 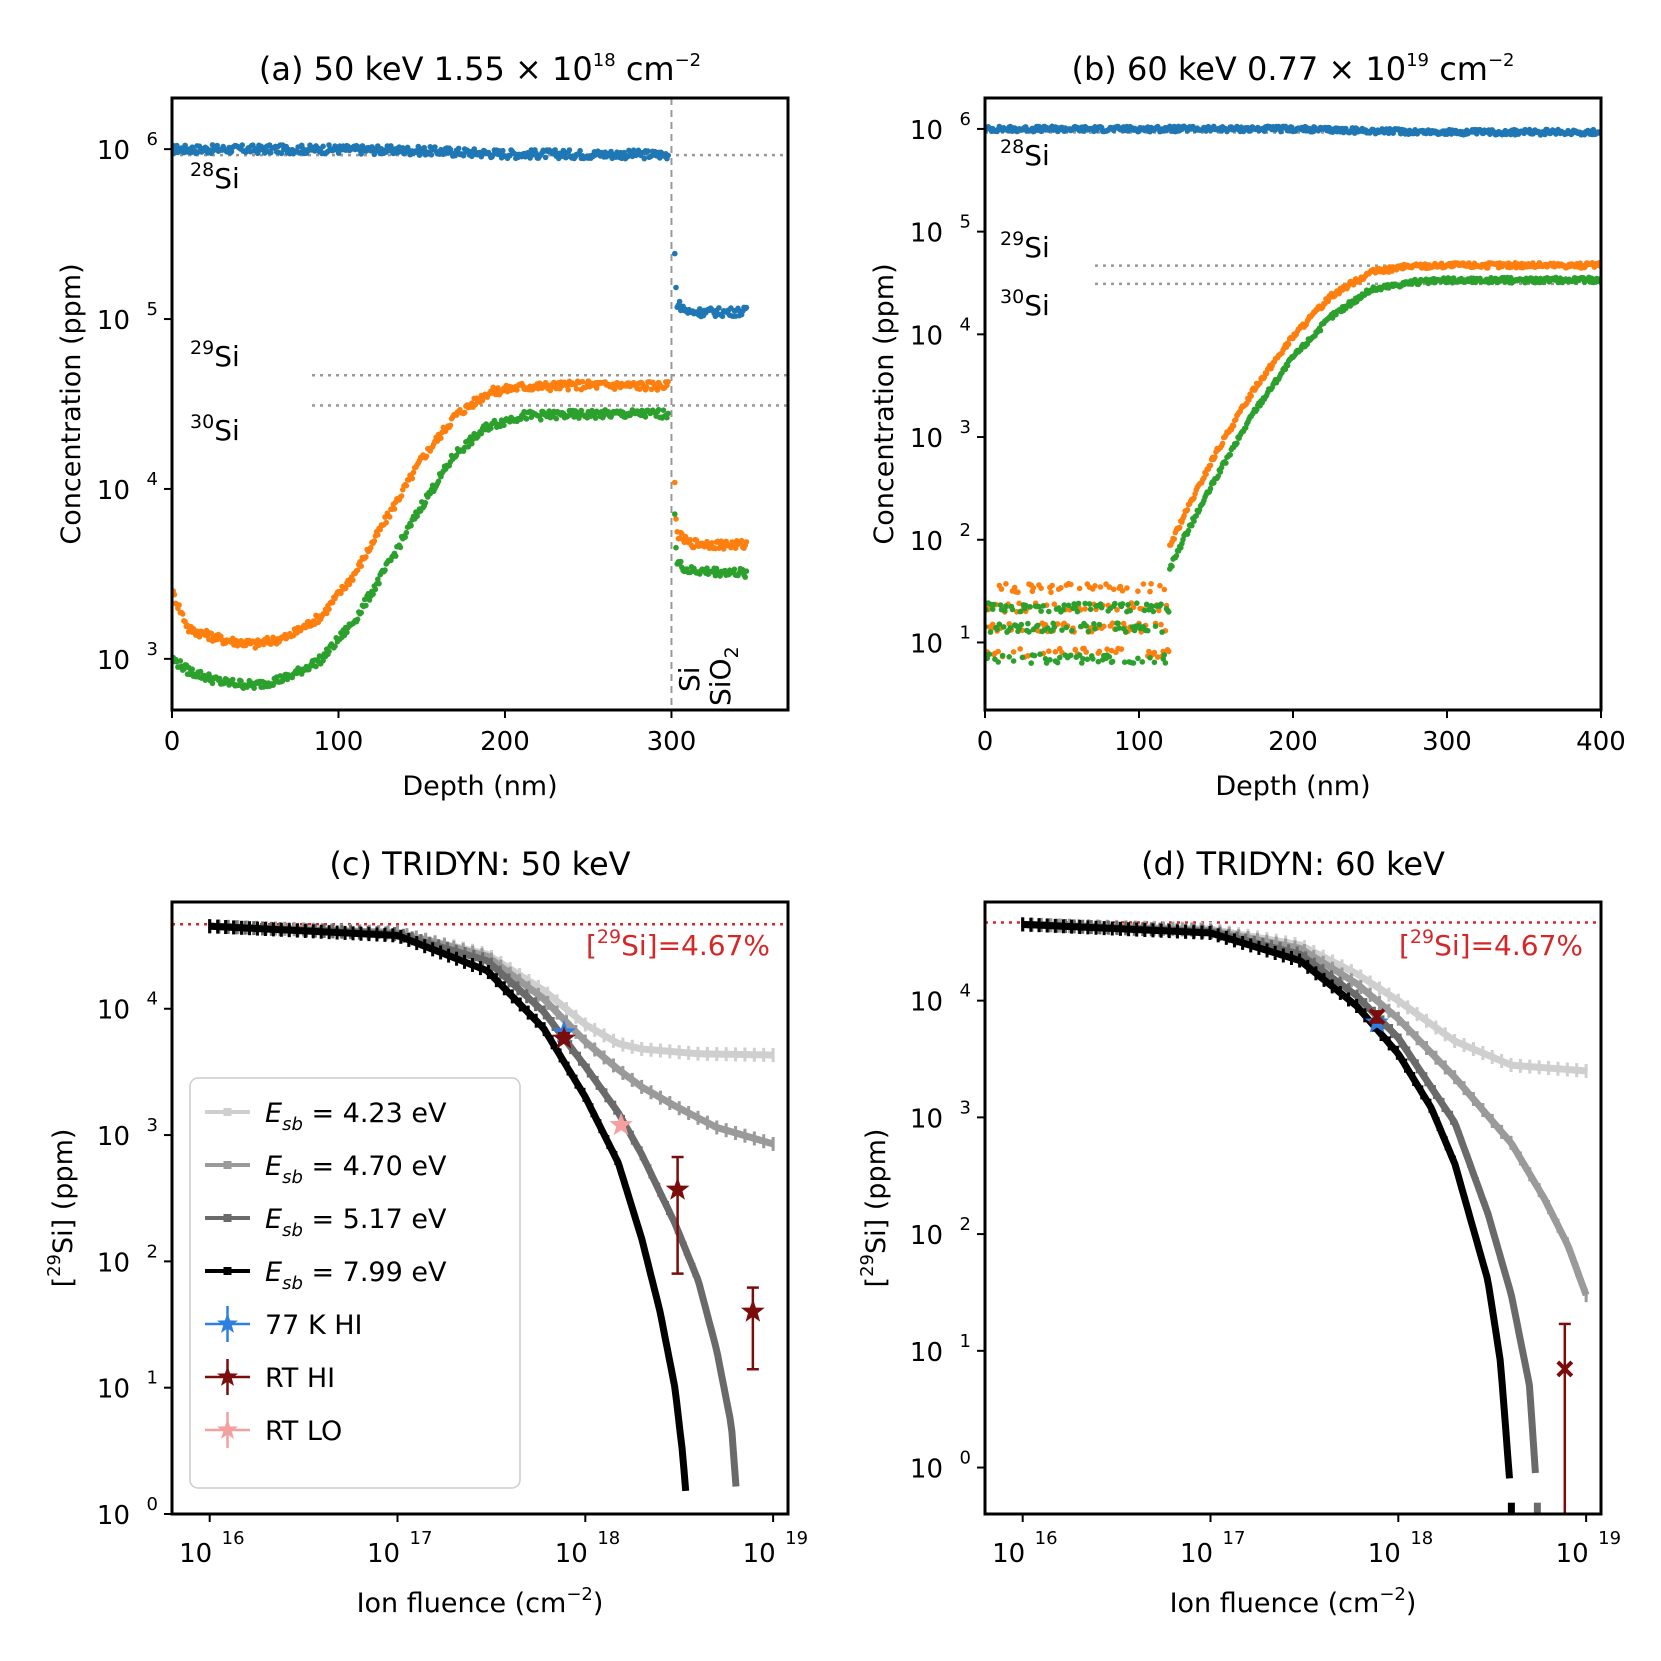 I want to click on series-28Si, so click(x=421, y=152).